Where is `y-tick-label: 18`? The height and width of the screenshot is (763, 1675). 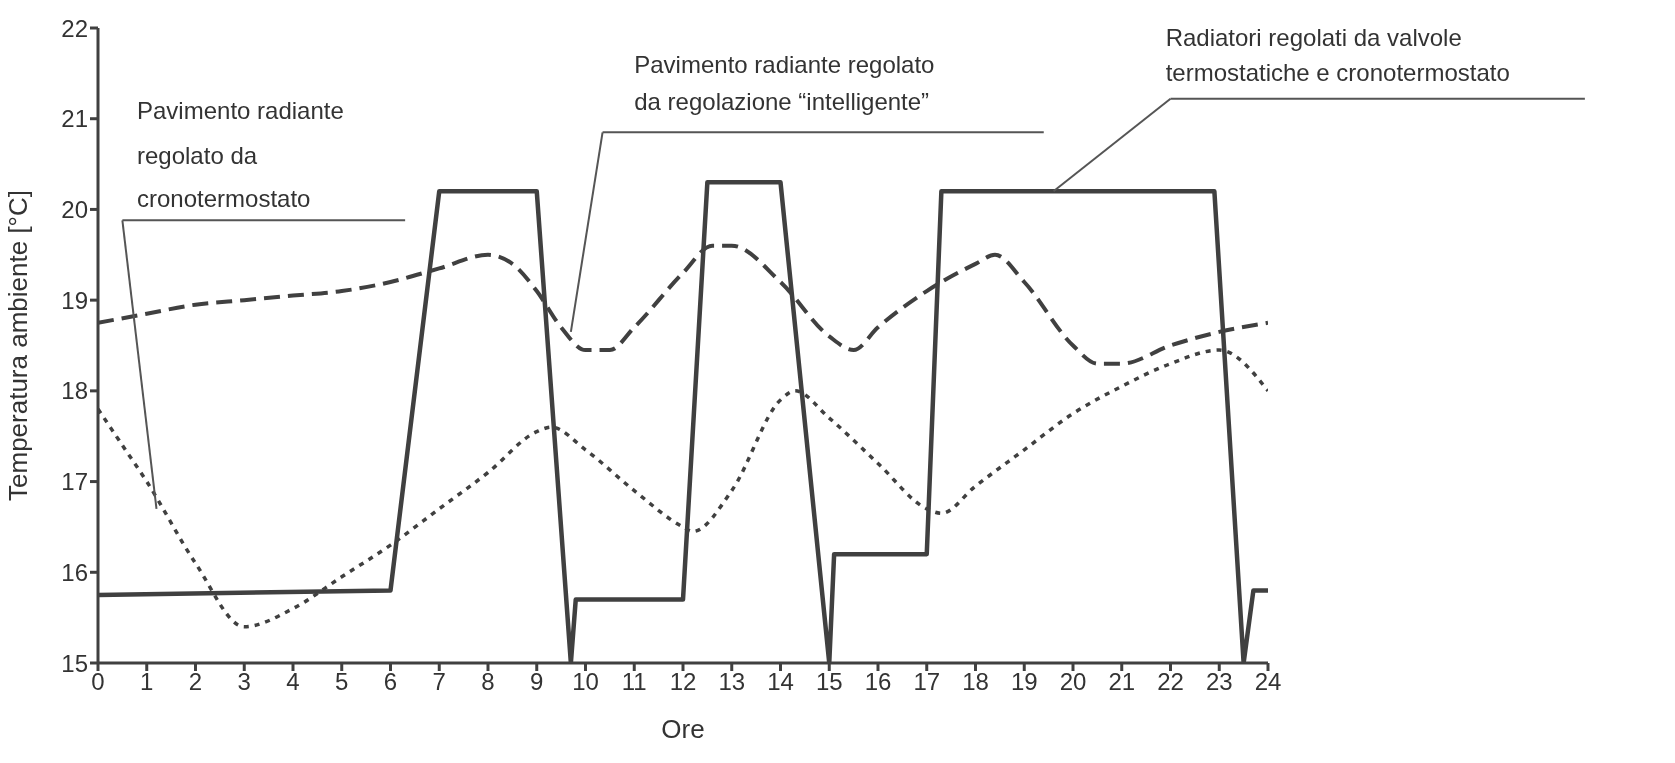 y-tick-label: 18 is located at coordinates (74, 391).